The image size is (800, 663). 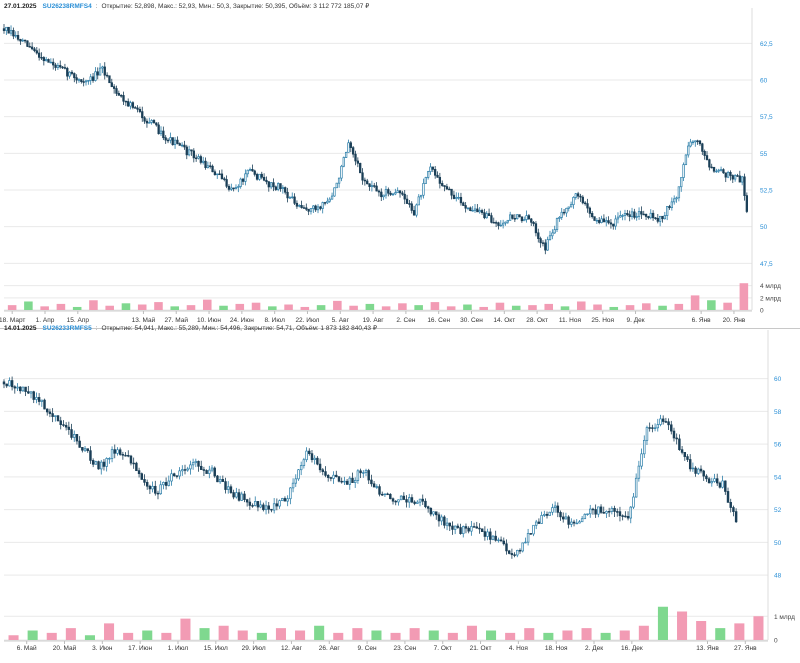 I want to click on header-ticker: SU26233RMFS5, so click(x=67, y=328).